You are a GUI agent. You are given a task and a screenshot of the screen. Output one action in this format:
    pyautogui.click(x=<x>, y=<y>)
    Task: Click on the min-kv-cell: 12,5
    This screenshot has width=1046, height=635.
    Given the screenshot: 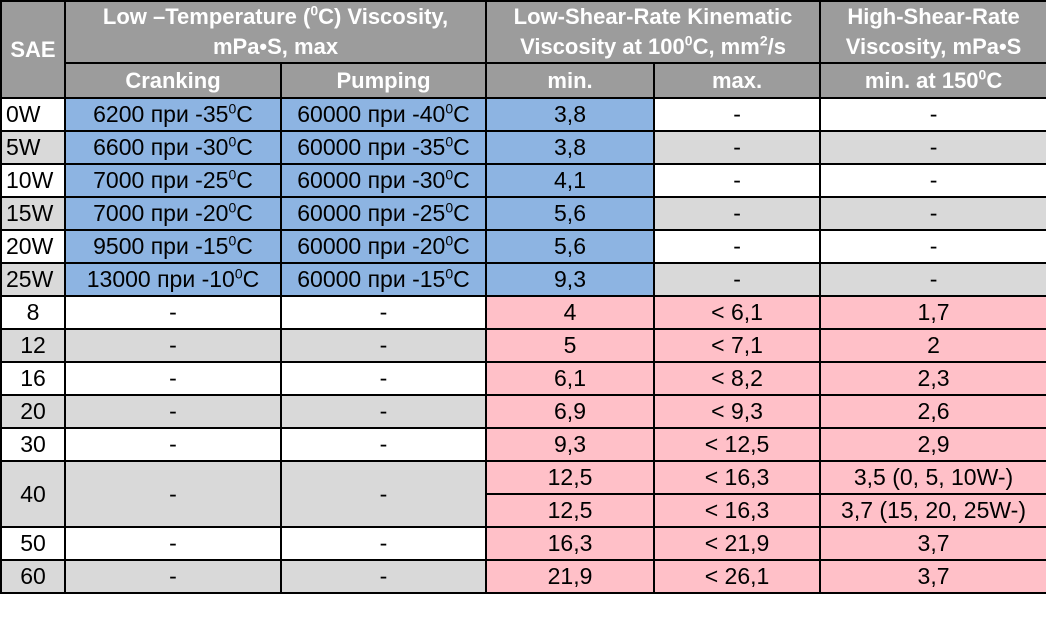 What is the action you would take?
    pyautogui.click(x=570, y=510)
    